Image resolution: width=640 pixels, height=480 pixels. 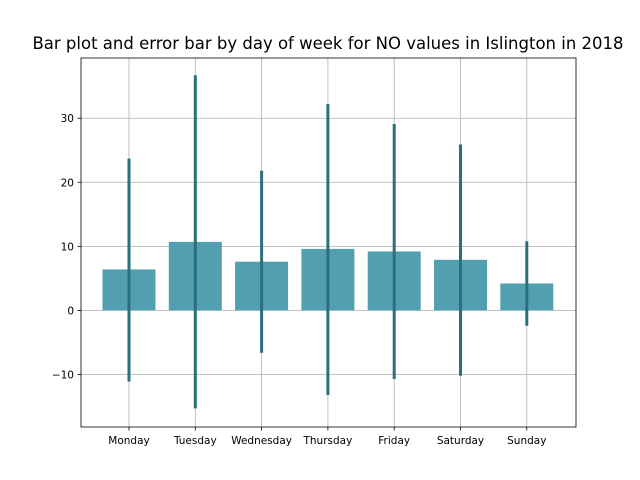 What do you see at coordinates (195, 441) in the screenshot?
I see `x-tick-label: Tuesday` at bounding box center [195, 441].